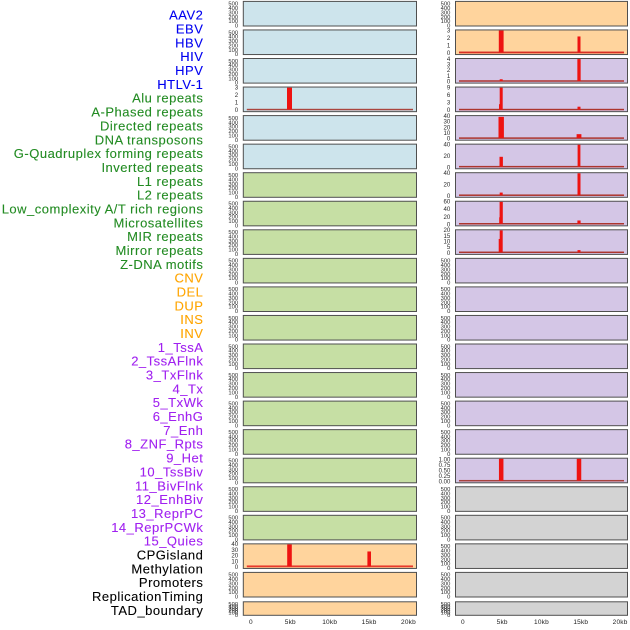 Image resolution: width=630 pixels, height=630 pixels. I want to click on svg-text: INV, so click(191, 333).